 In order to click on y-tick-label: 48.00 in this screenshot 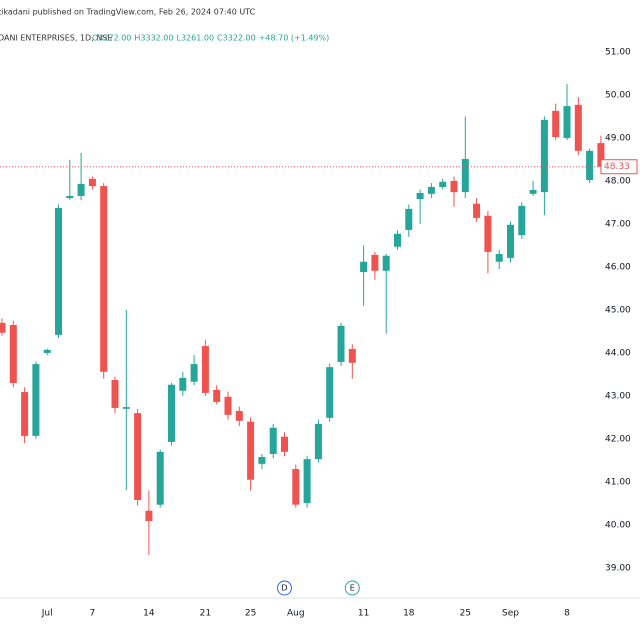, I will do `click(618, 181)`.